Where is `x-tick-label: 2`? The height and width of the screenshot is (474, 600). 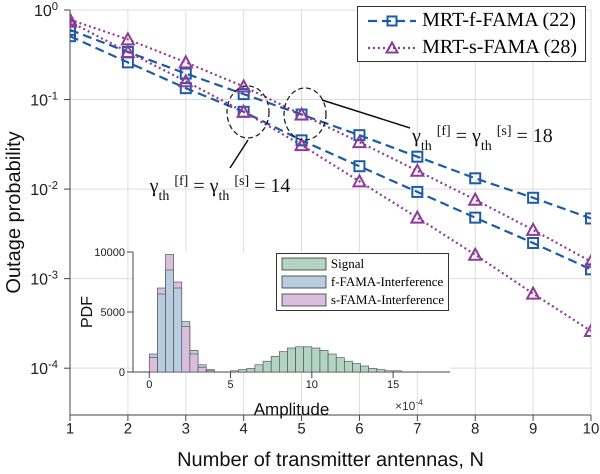
x-tick-label: 2 is located at coordinates (128, 429).